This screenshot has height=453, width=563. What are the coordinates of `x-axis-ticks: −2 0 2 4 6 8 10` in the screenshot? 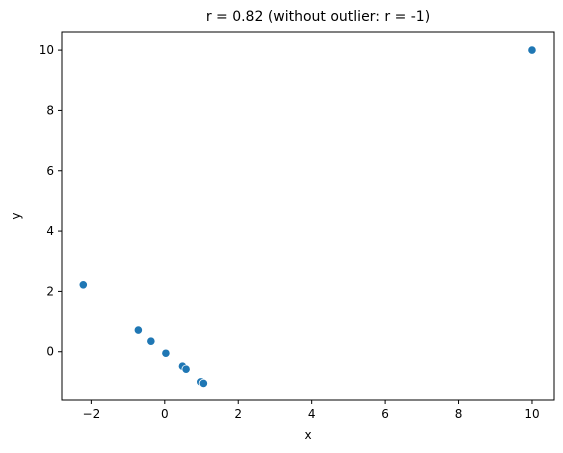 It's located at (311, 410).